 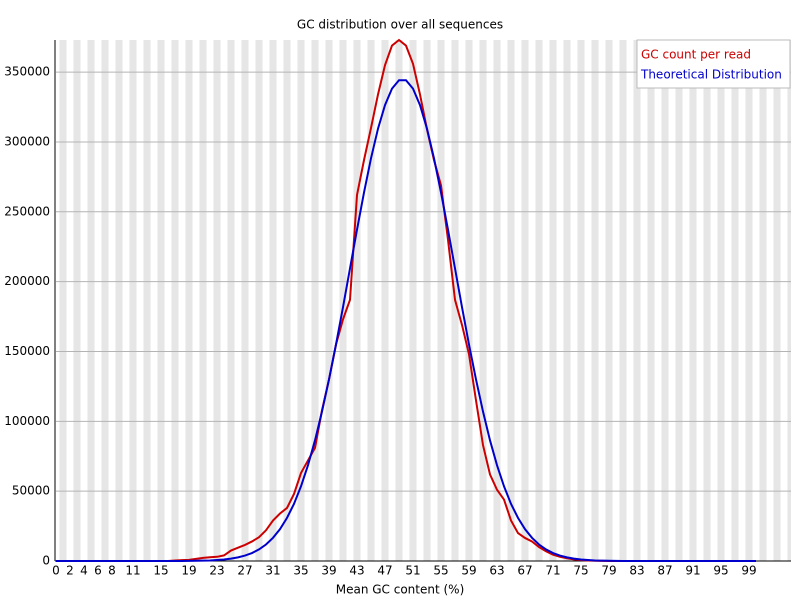 I want to click on x-tick-label: 6, so click(x=98, y=571).